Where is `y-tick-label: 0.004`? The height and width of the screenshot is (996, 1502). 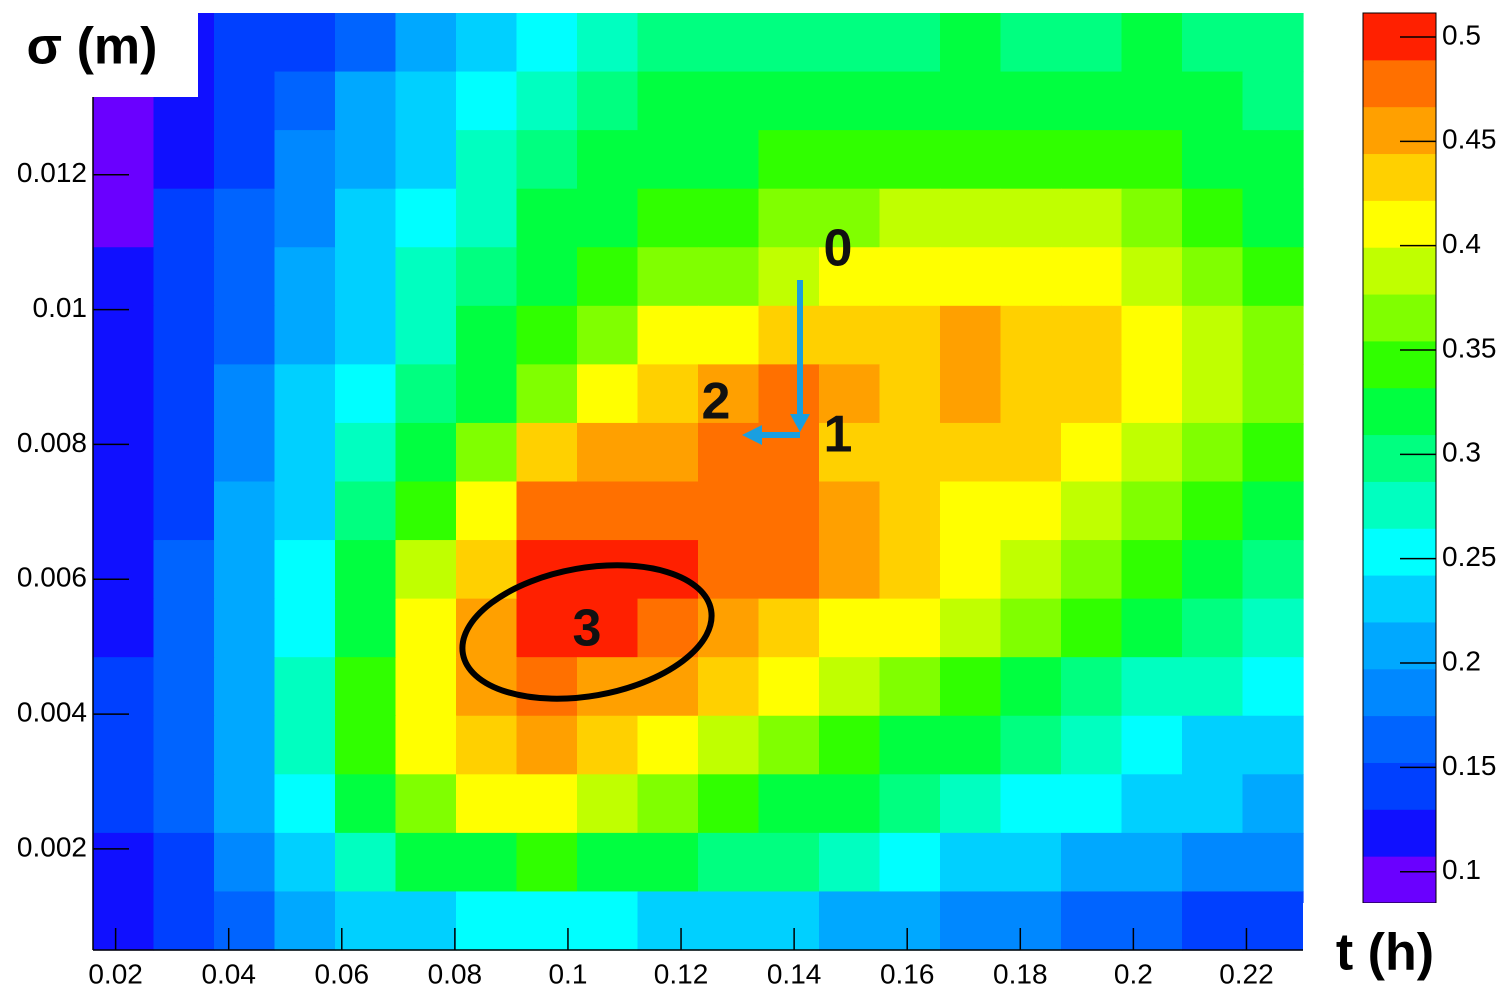
y-tick-label: 0.004 is located at coordinates (52, 711).